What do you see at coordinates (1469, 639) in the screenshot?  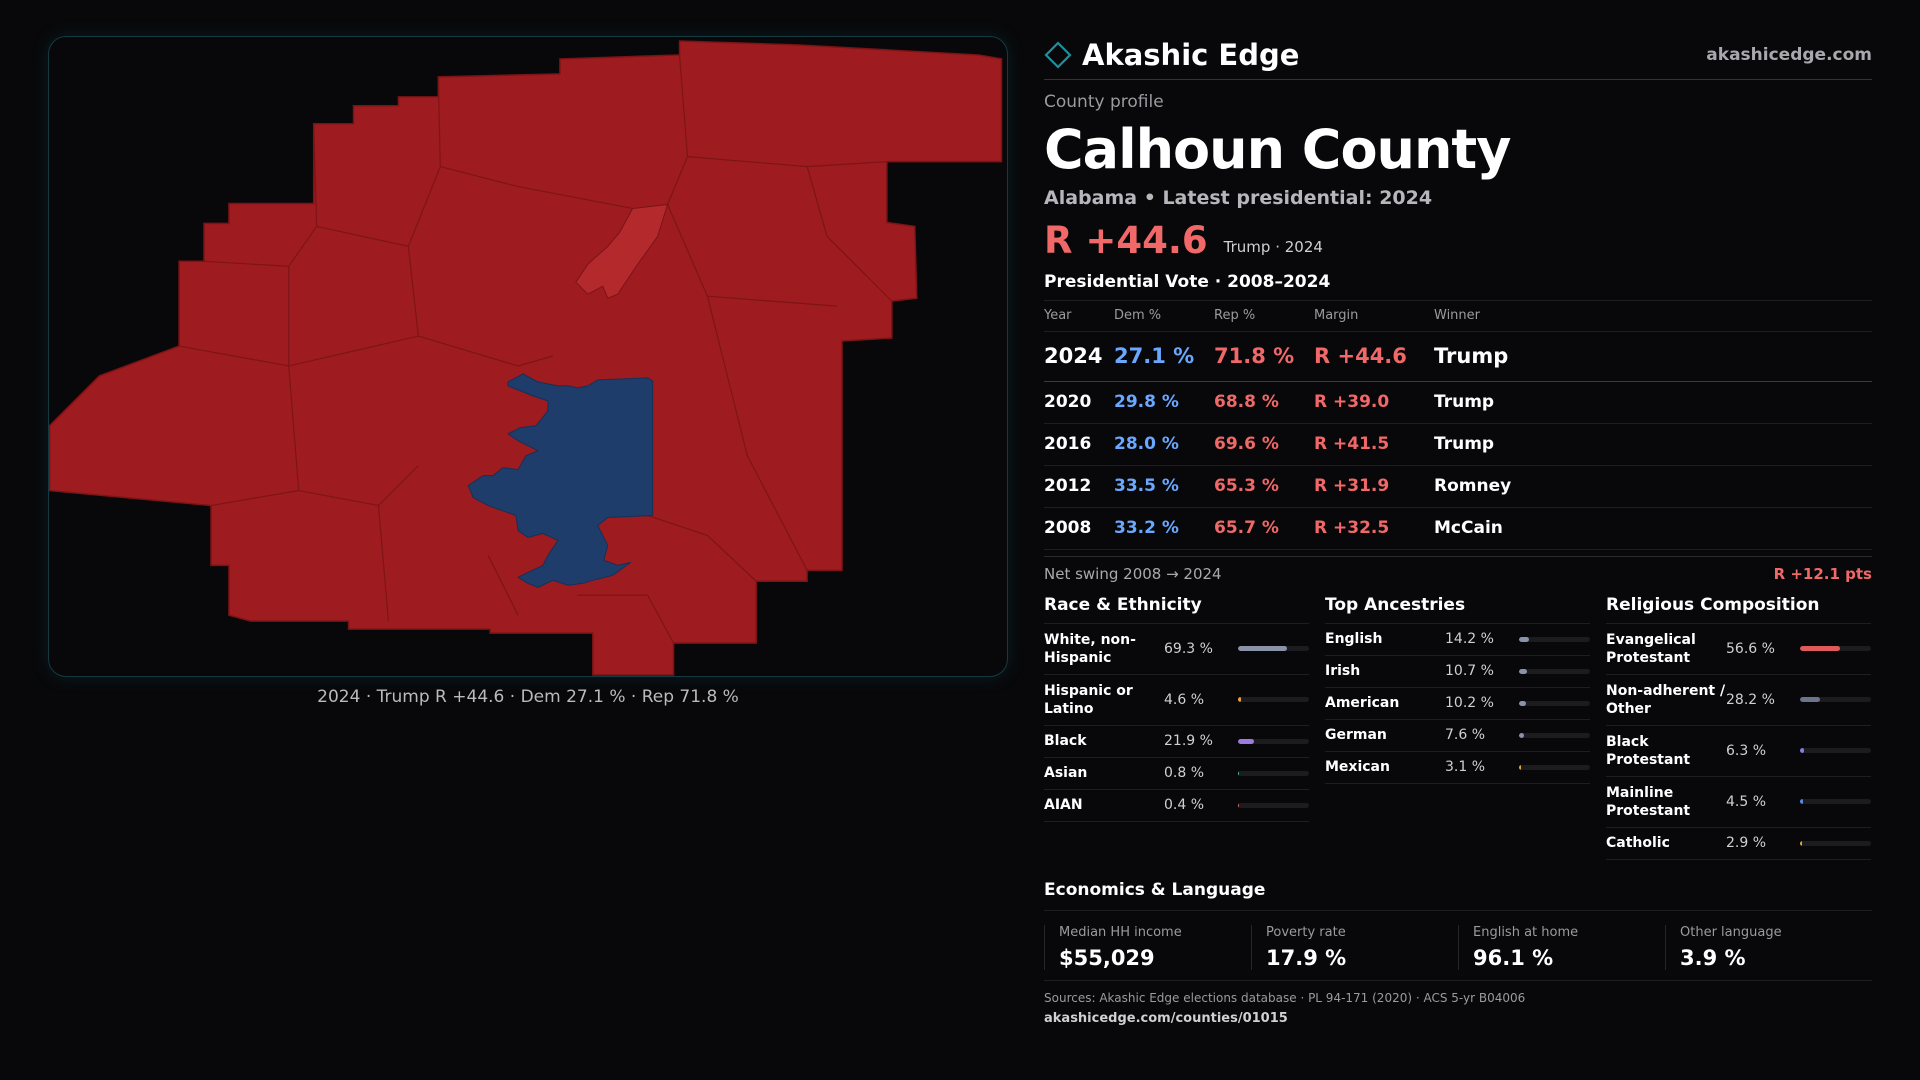 I see `ancestry-value: 14.2 %` at bounding box center [1469, 639].